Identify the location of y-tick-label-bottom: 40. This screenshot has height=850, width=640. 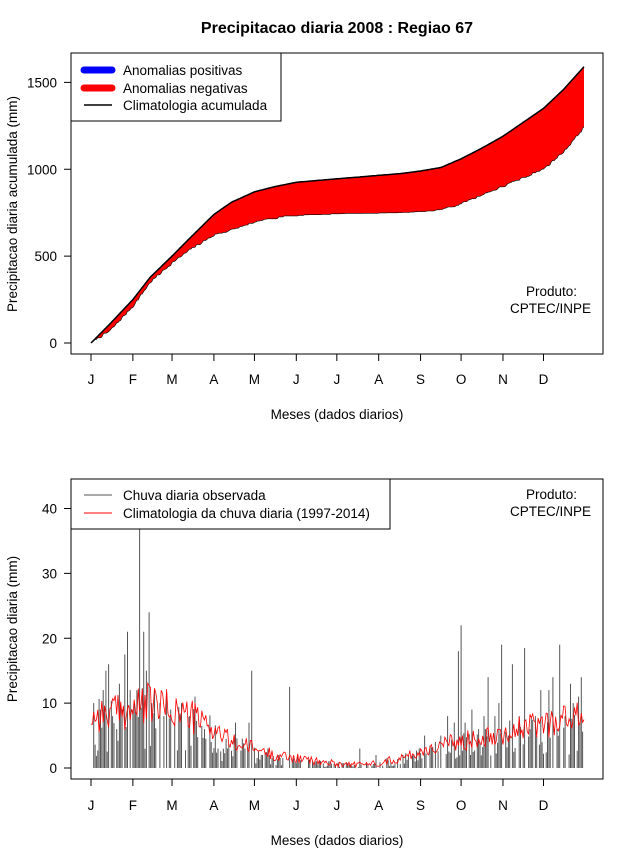
(49, 509).